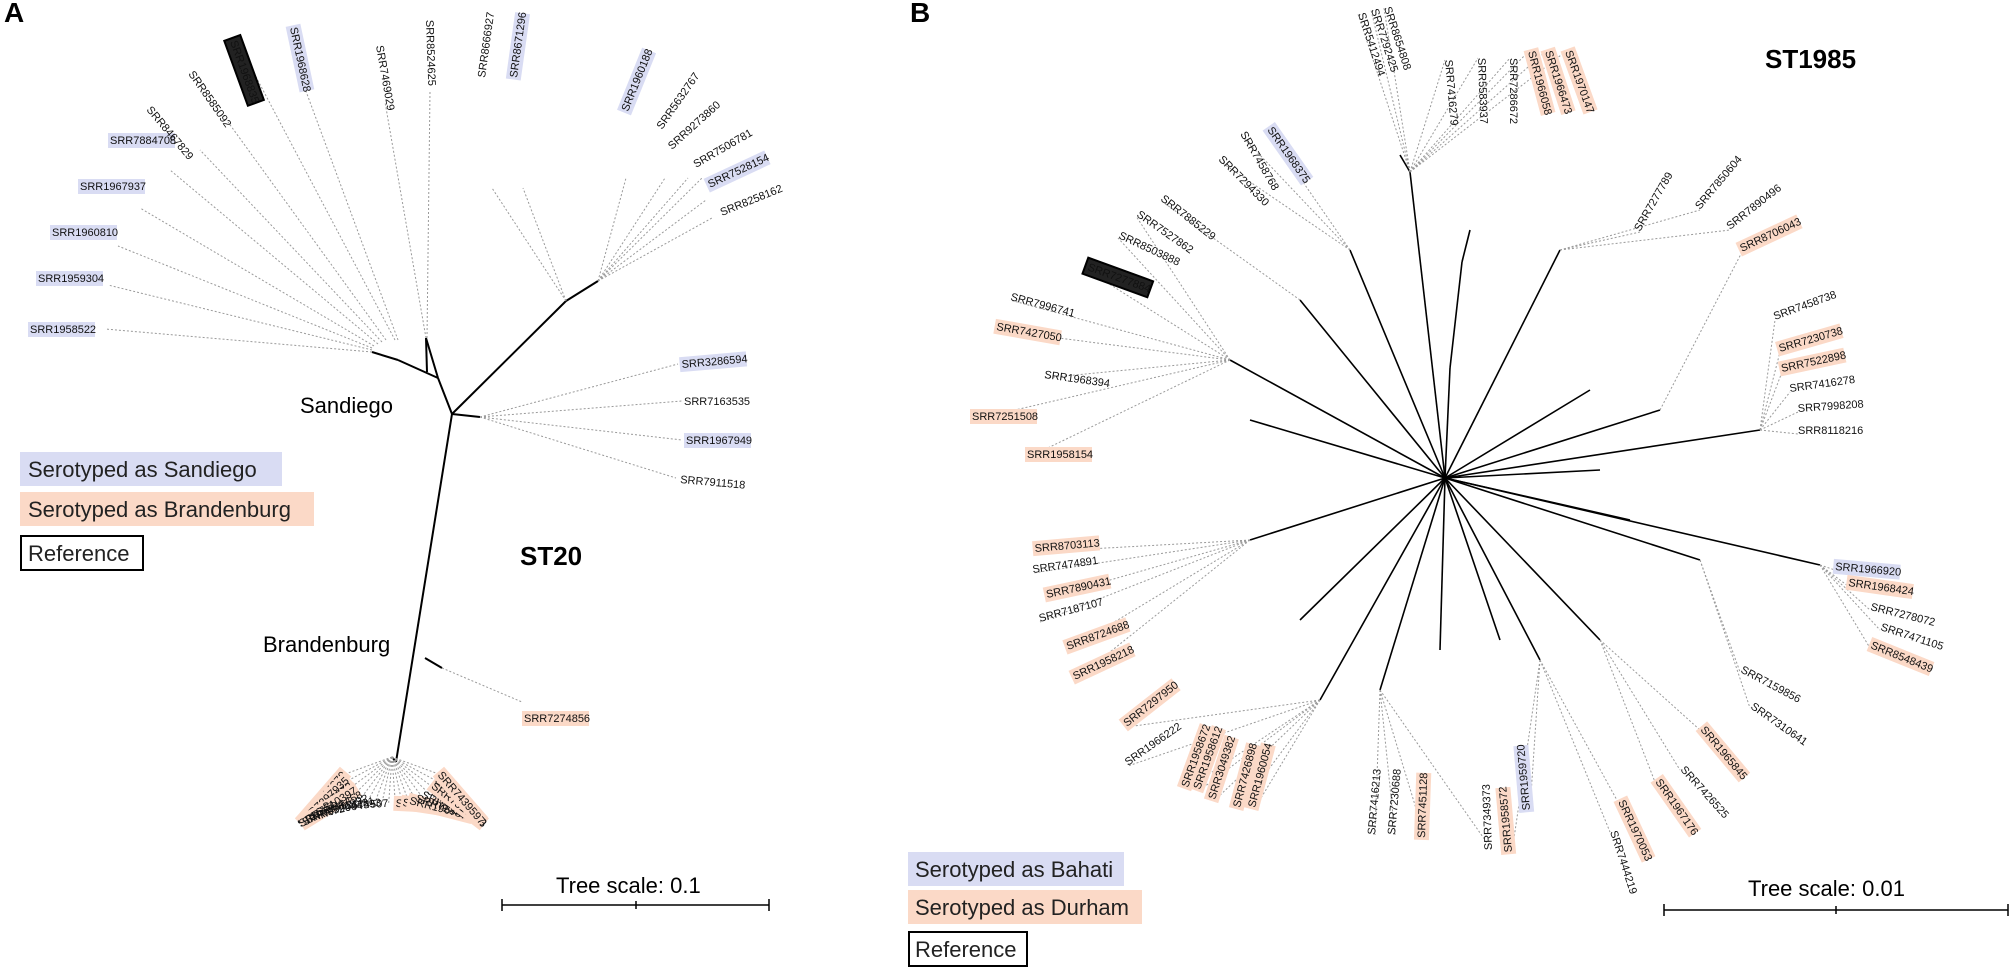 Image resolution: width=2011 pixels, height=970 pixels. I want to click on leaf-name: SRR7310641, so click(1778, 725).